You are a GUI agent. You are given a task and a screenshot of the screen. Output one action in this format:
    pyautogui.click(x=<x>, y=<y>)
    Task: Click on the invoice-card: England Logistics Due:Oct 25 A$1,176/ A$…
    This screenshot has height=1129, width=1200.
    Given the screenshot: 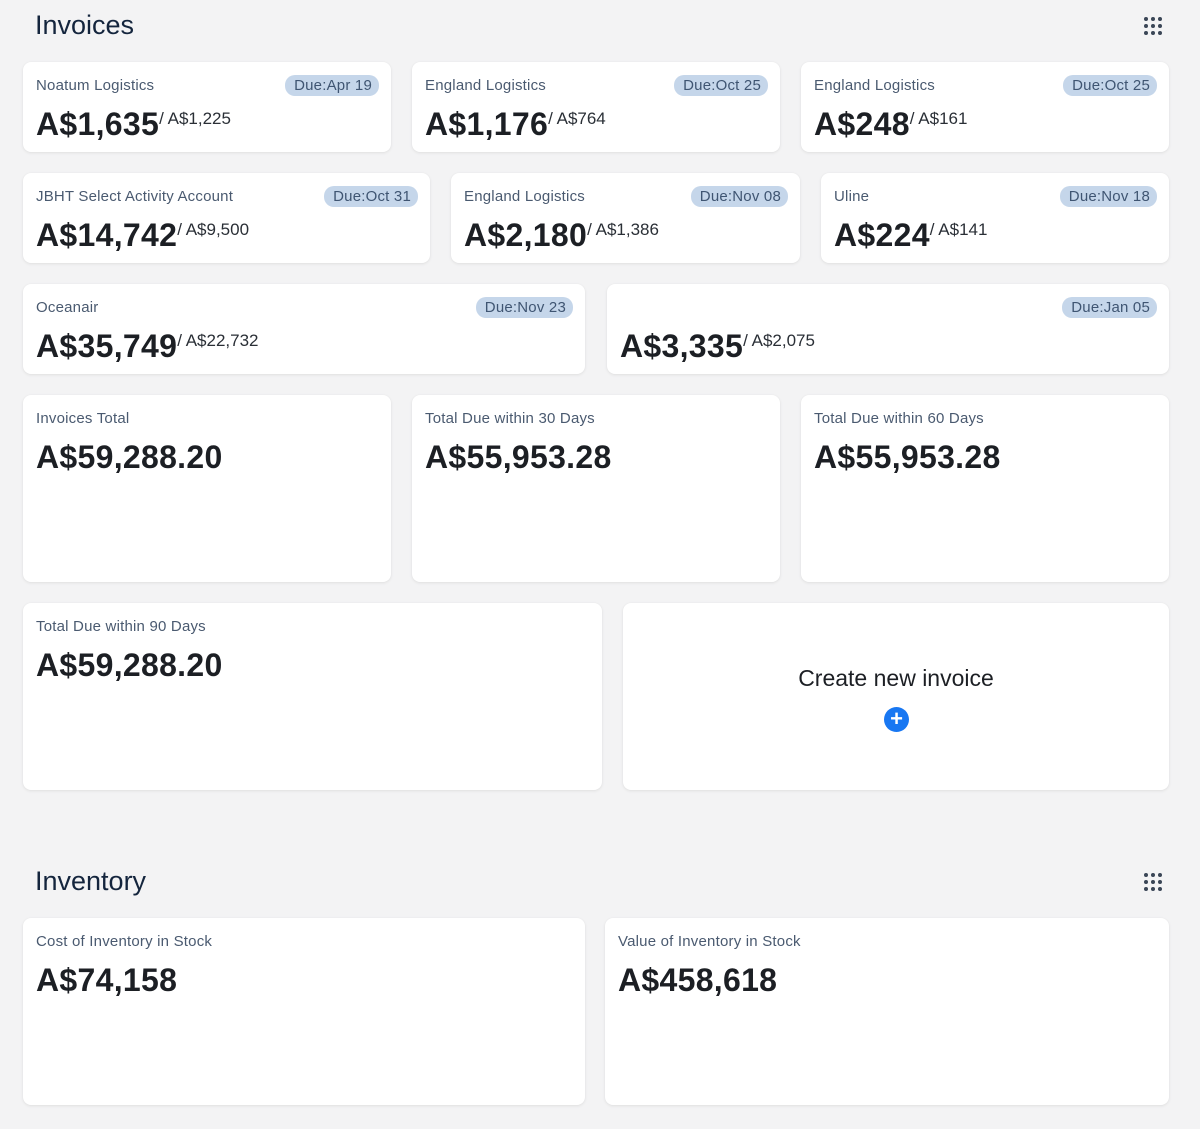 What is the action you would take?
    pyautogui.click(x=596, y=107)
    